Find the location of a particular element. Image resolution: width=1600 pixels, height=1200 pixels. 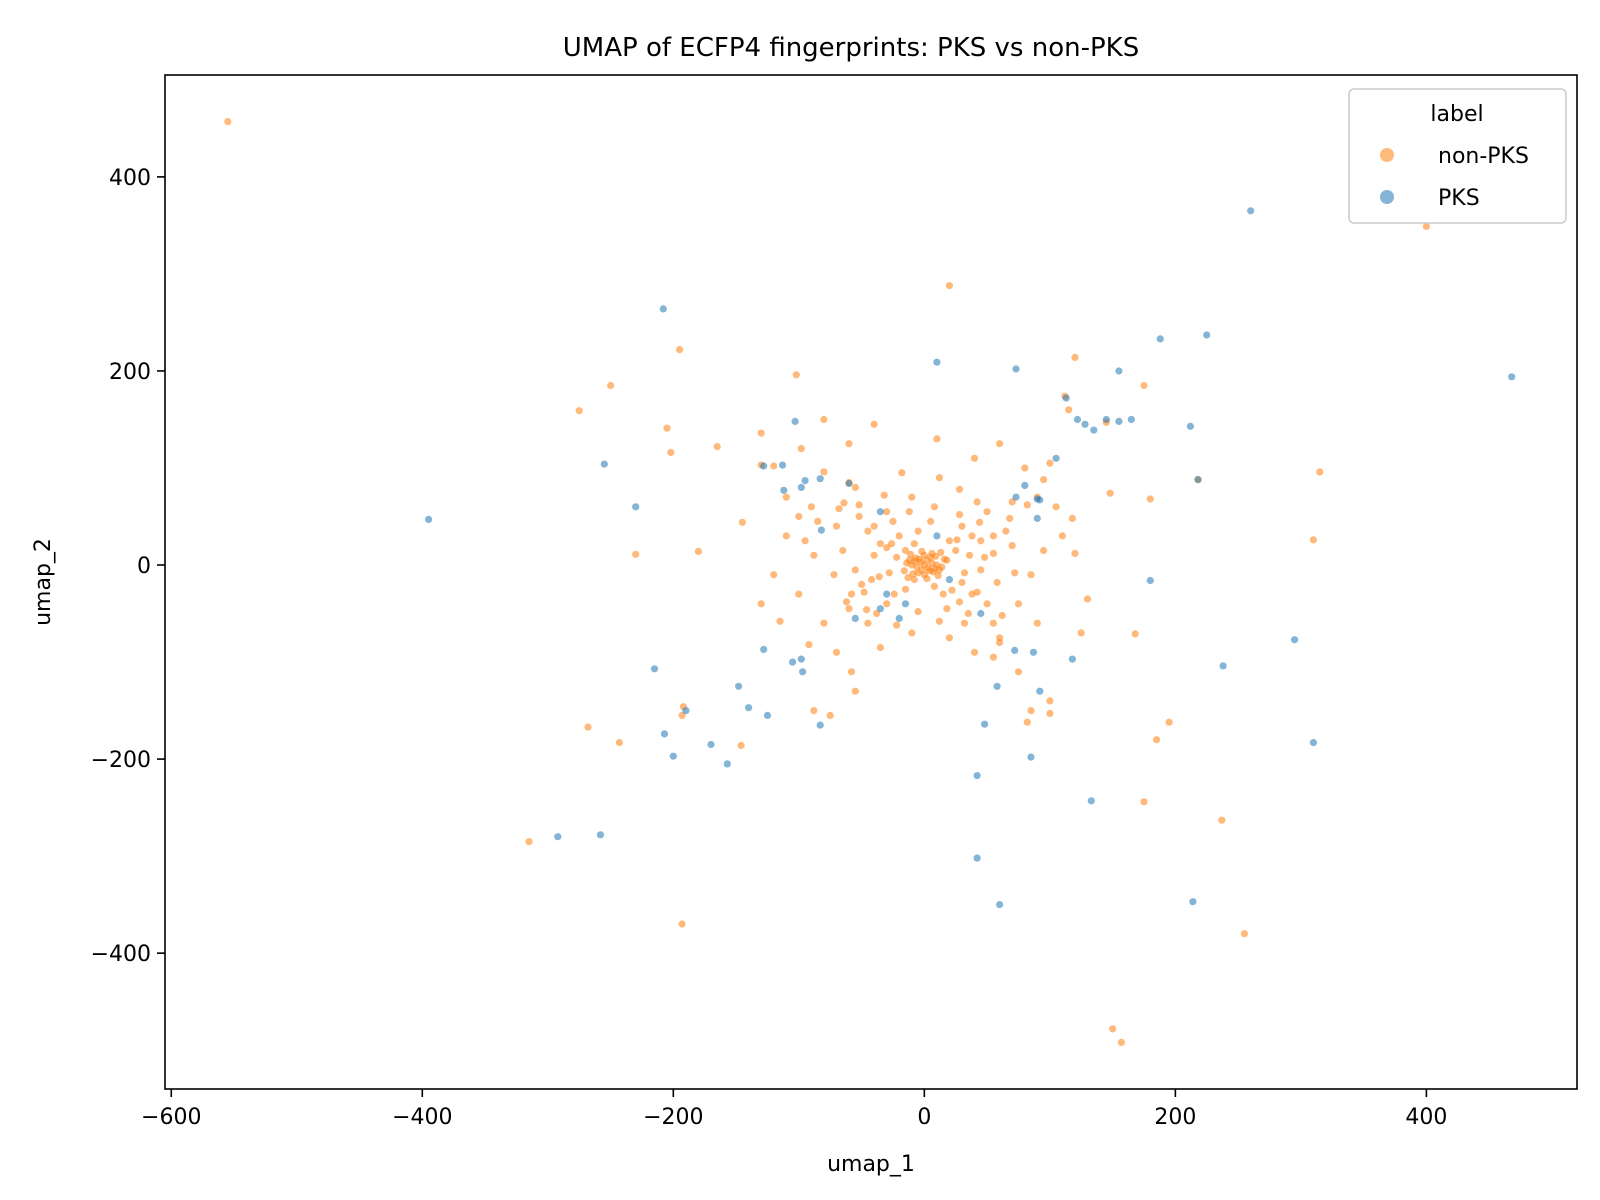

x-tick-label: −200 is located at coordinates (673, 1117).